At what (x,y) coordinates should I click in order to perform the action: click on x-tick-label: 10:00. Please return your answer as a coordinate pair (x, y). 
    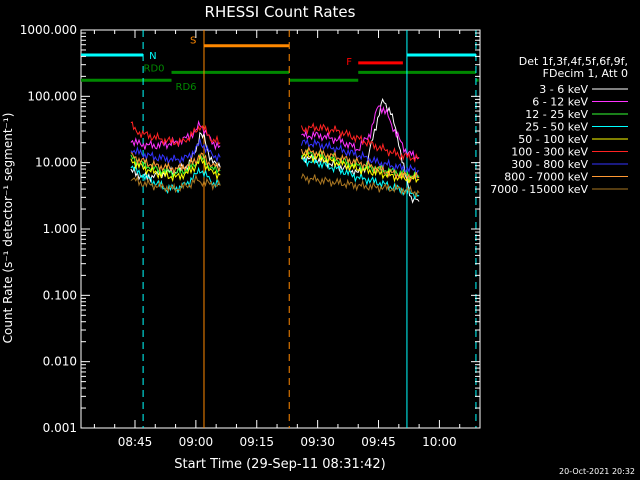
    Looking at the image, I should click on (439, 442).